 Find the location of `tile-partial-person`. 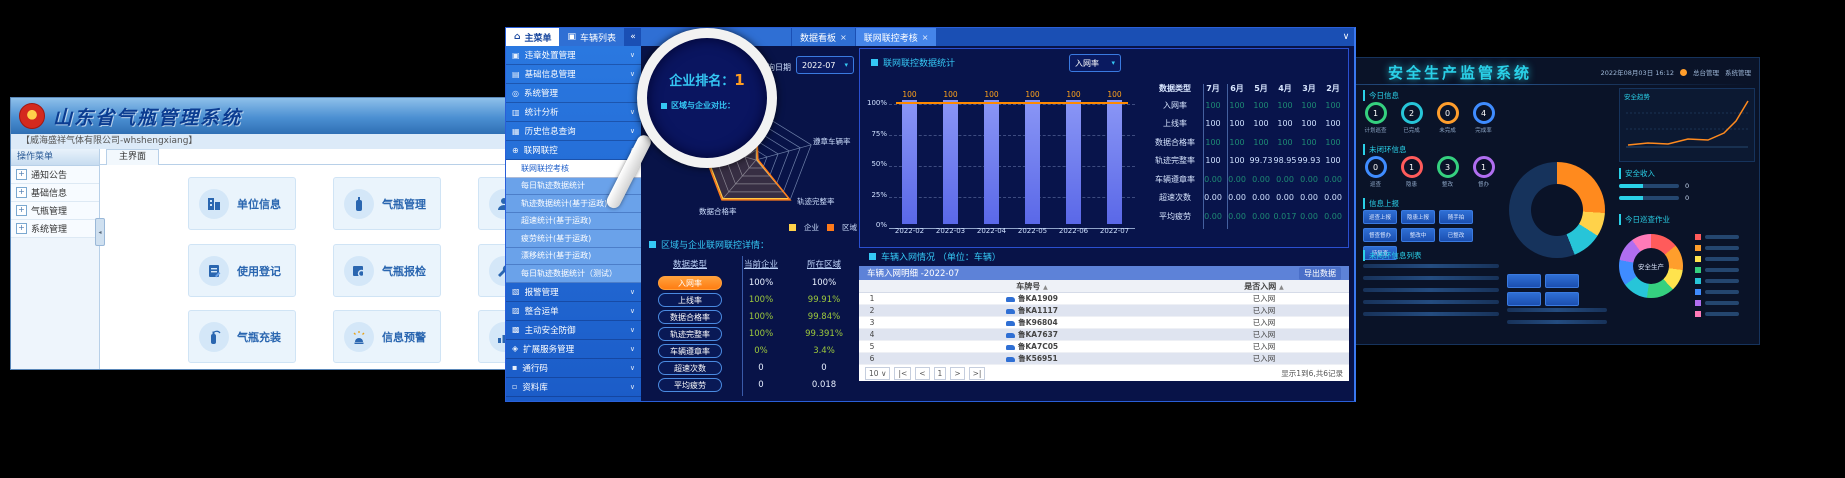

tile-partial-person is located at coordinates (493, 203).